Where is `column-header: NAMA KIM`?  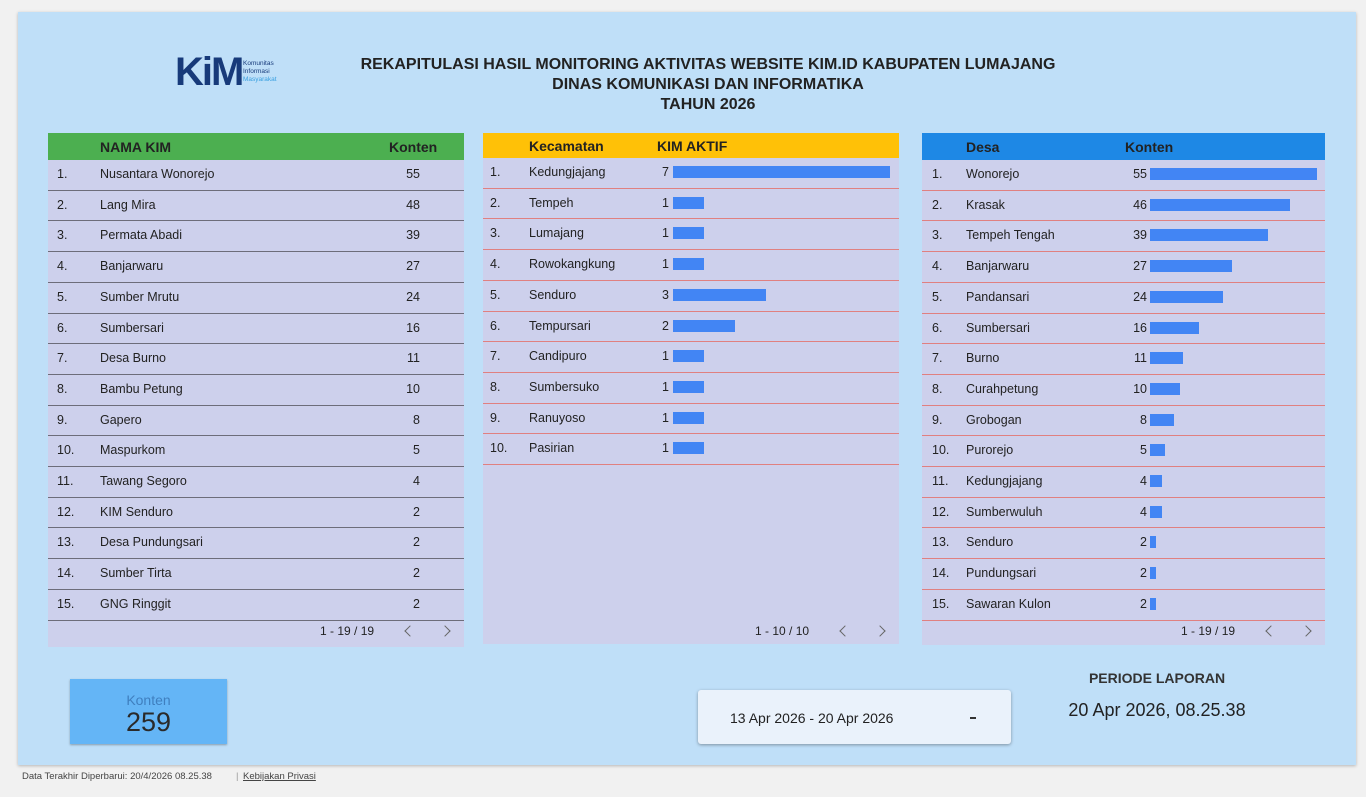 column-header: NAMA KIM is located at coordinates (136, 146).